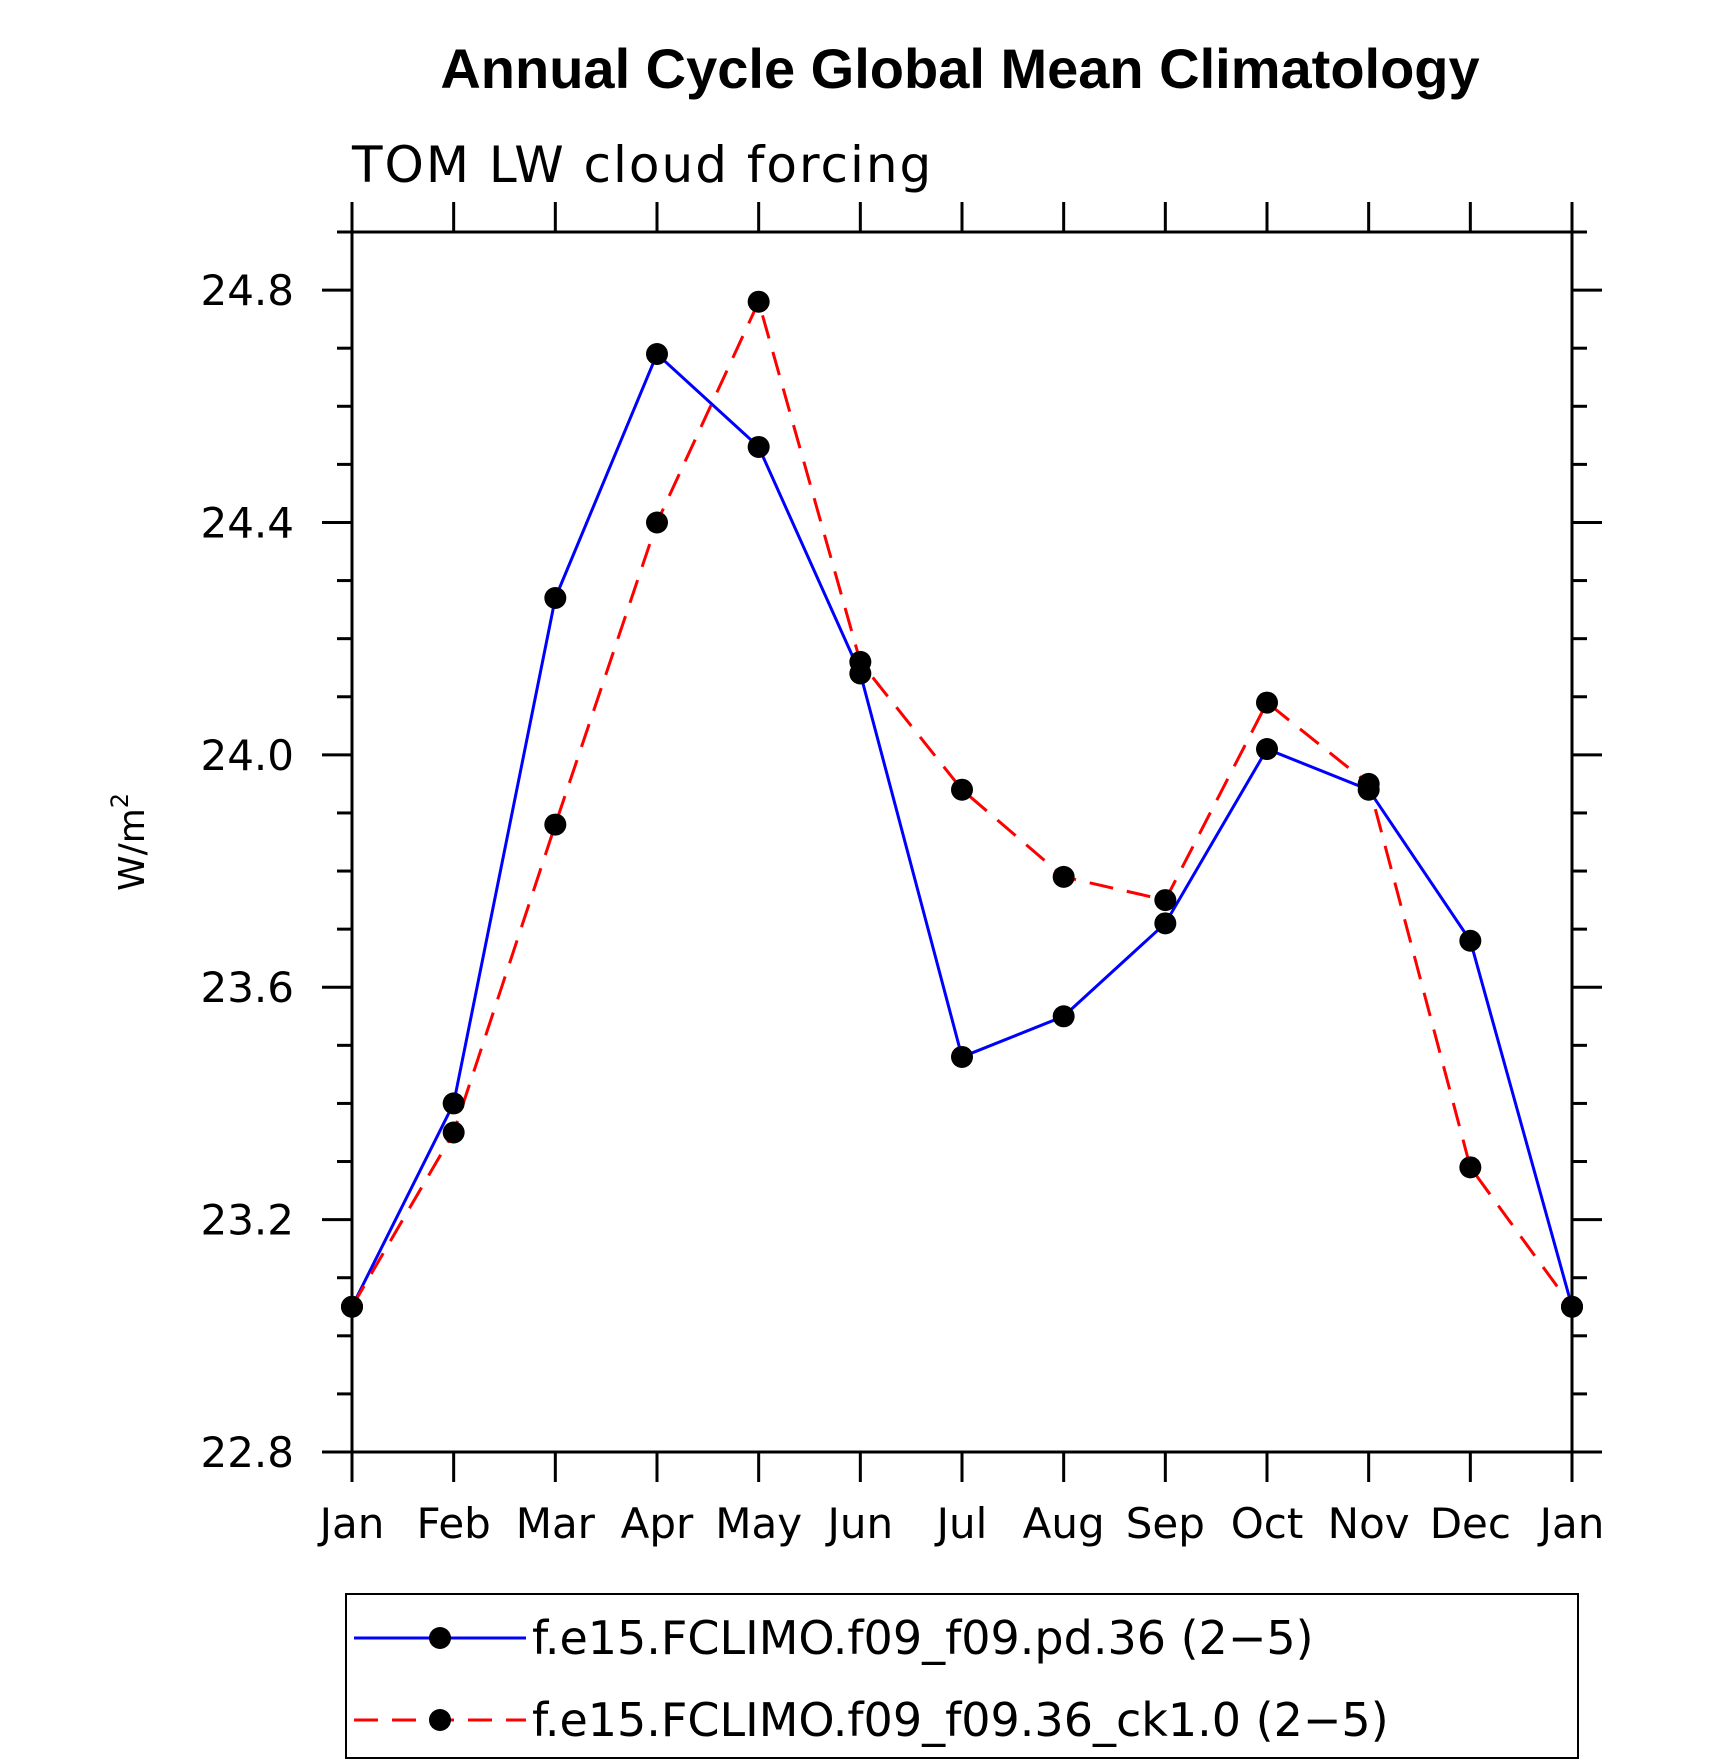  Describe the element at coordinates (859, 1523) in the screenshot. I see `x-tick-label: Jun` at that location.